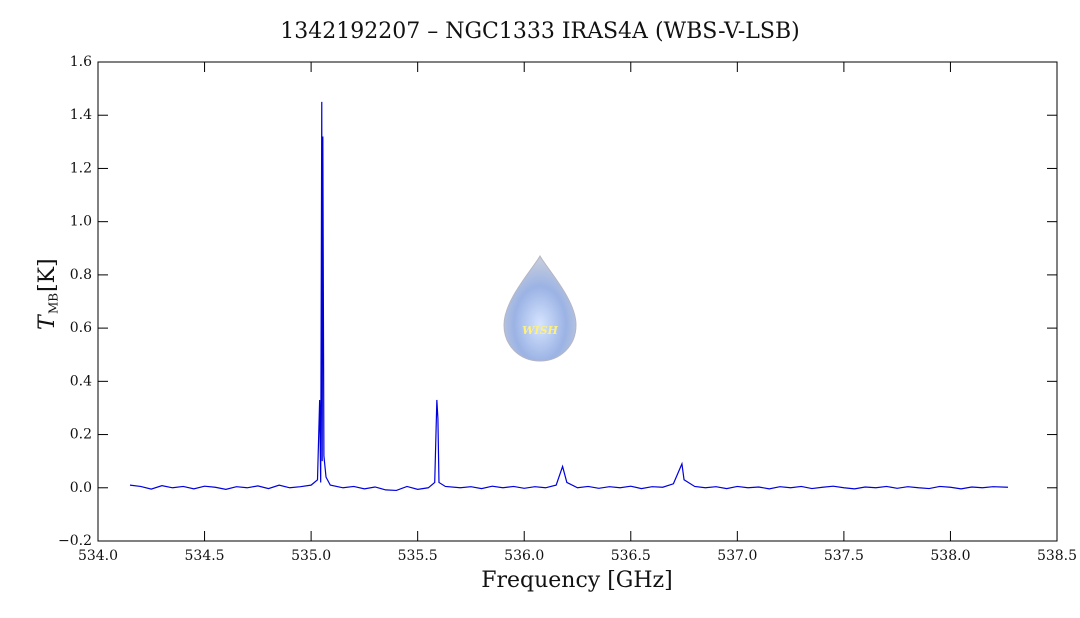 The width and height of the screenshot is (1080, 618). I want to click on watermark-drop, so click(540, 308).